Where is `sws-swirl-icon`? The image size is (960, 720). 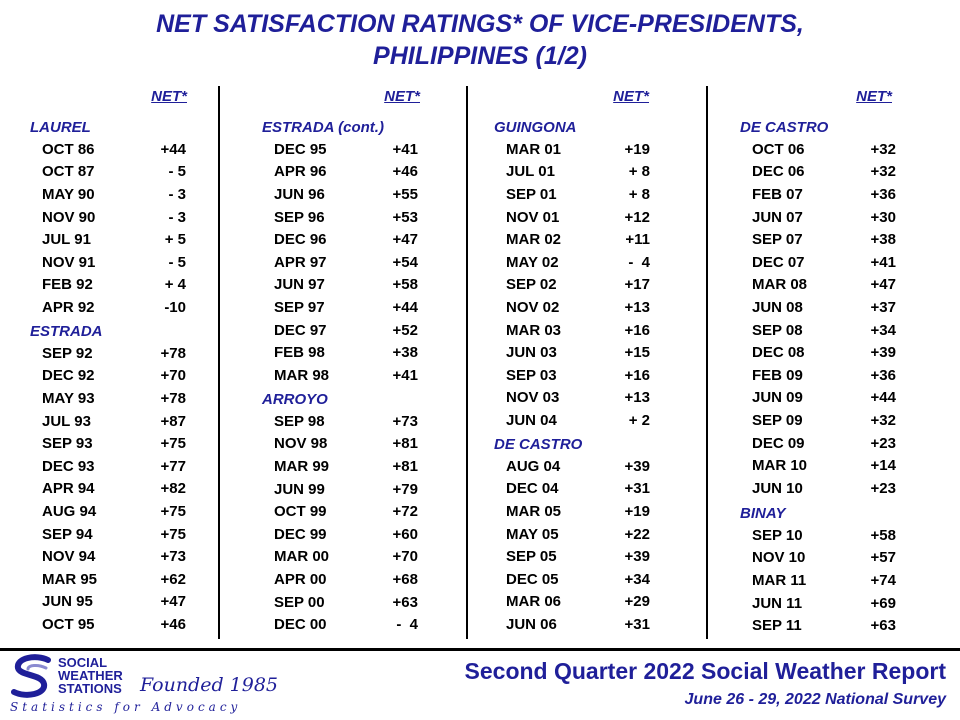 sws-swirl-icon is located at coordinates (31, 676).